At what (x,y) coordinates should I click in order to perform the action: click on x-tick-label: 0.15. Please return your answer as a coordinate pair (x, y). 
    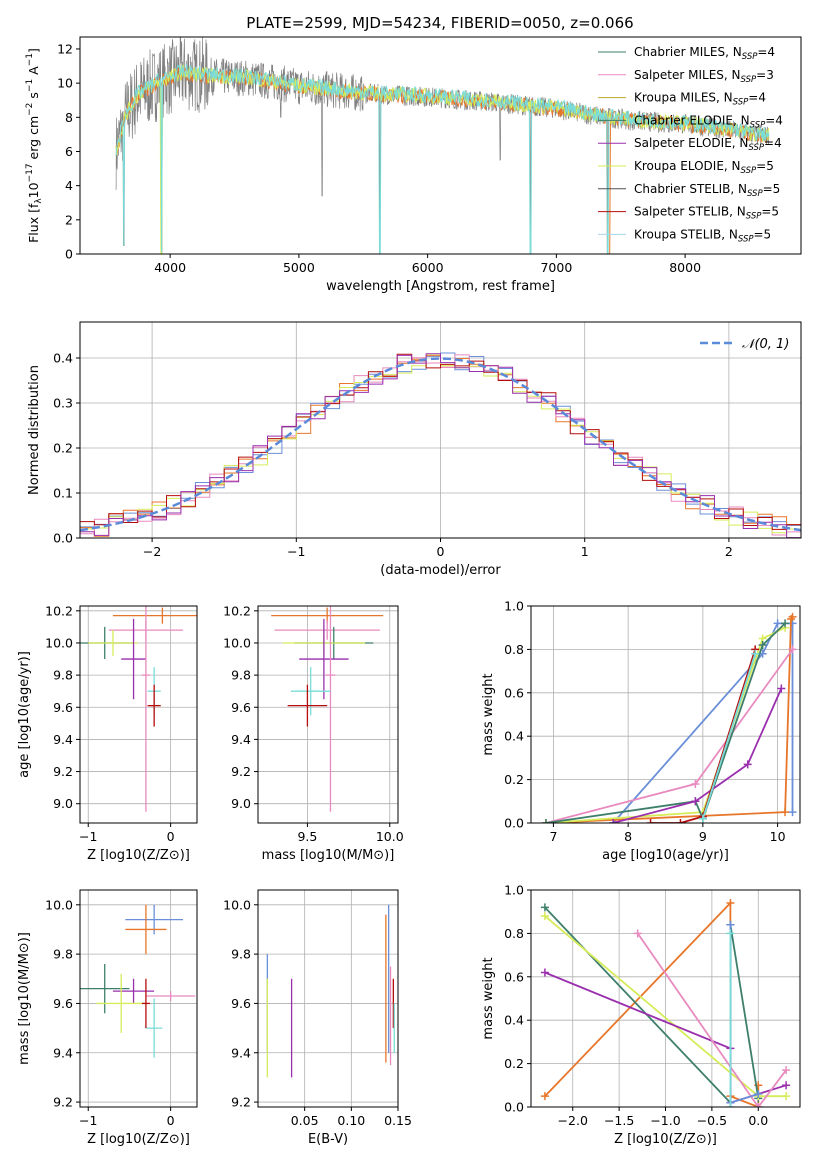
    Looking at the image, I should click on (398, 1120).